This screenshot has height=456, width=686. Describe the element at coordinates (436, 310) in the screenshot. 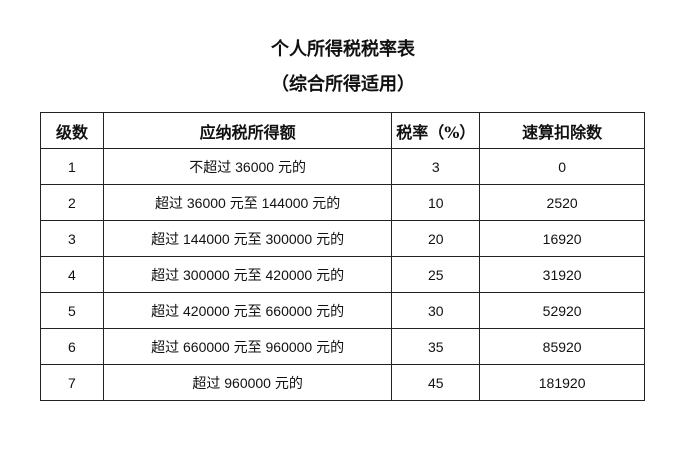

I see `cell-tax-rate: 30` at that location.